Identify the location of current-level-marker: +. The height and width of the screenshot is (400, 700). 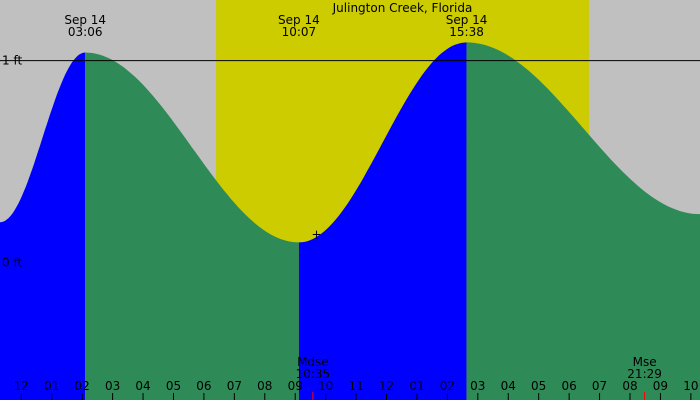
(316, 234).